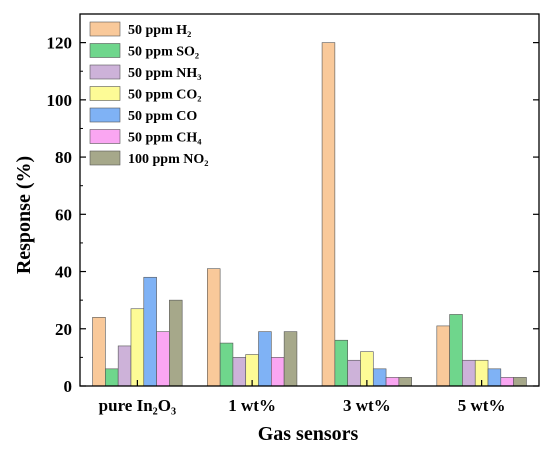 Image resolution: width=550 pixels, height=449 pixels. What do you see at coordinates (163, 52) in the screenshot?
I see `legend-label: 50 ppm SO₂` at bounding box center [163, 52].